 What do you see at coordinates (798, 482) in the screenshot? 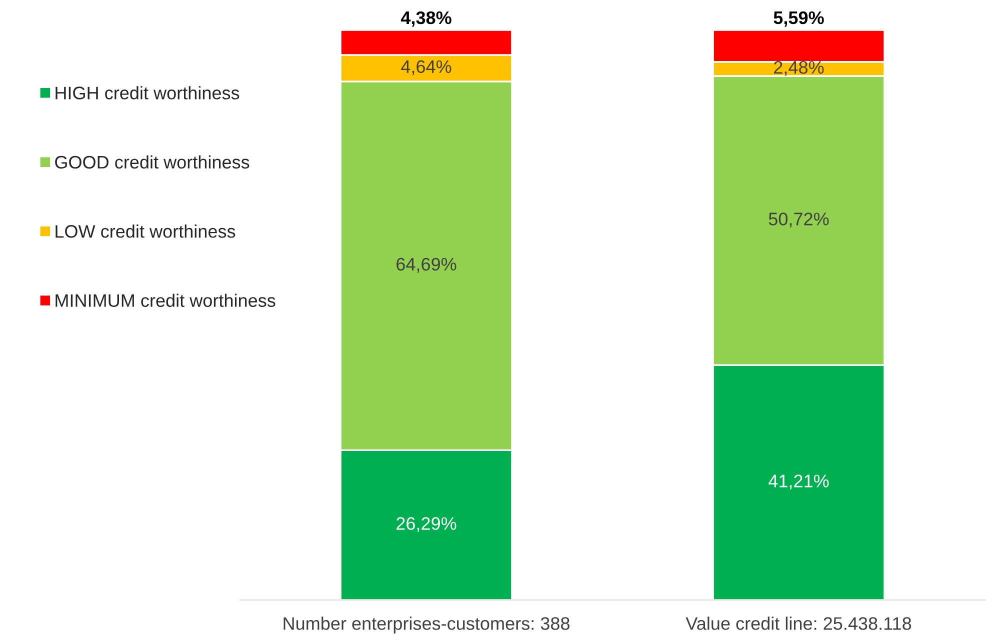
I see `data-label: 41,21%` at bounding box center [798, 482].